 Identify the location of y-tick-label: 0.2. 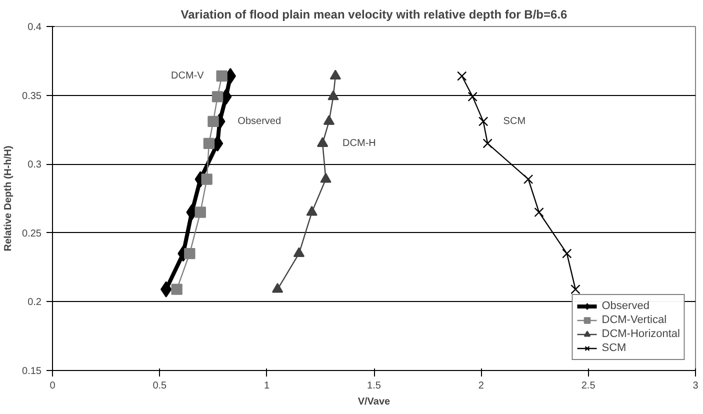
(35, 302).